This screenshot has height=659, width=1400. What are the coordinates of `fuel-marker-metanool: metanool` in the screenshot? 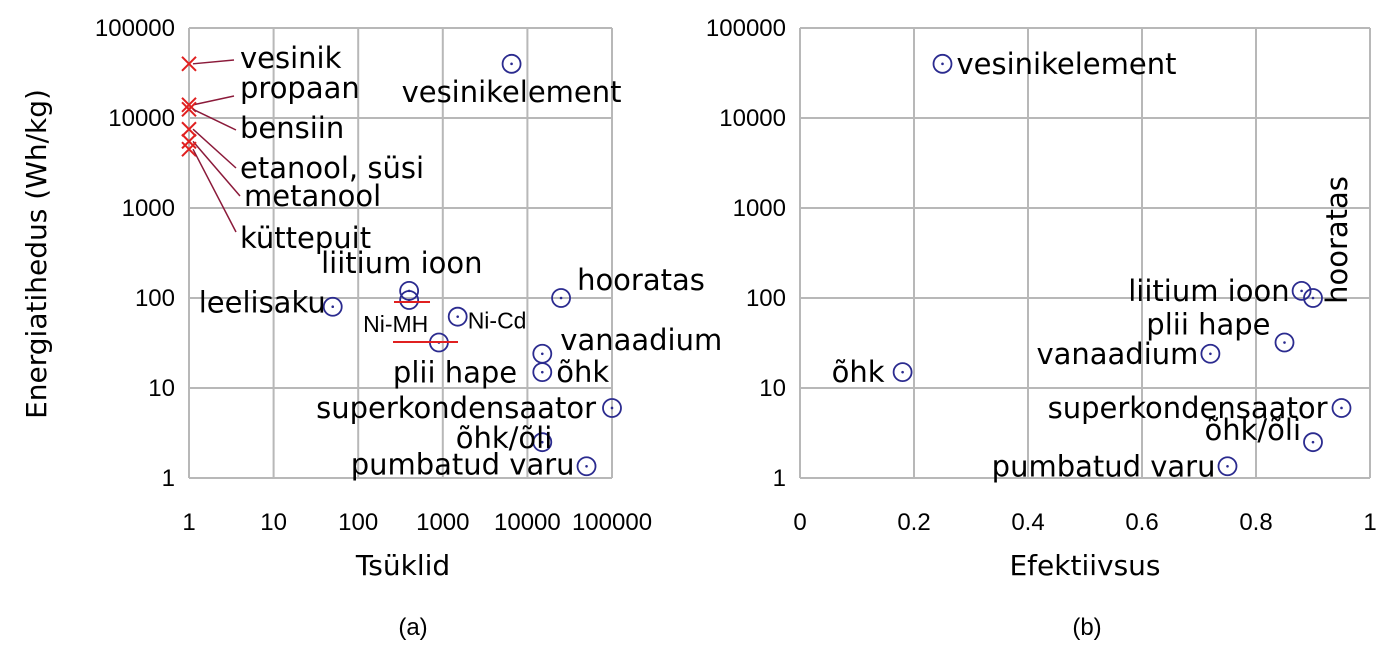 It's located at (281, 173).